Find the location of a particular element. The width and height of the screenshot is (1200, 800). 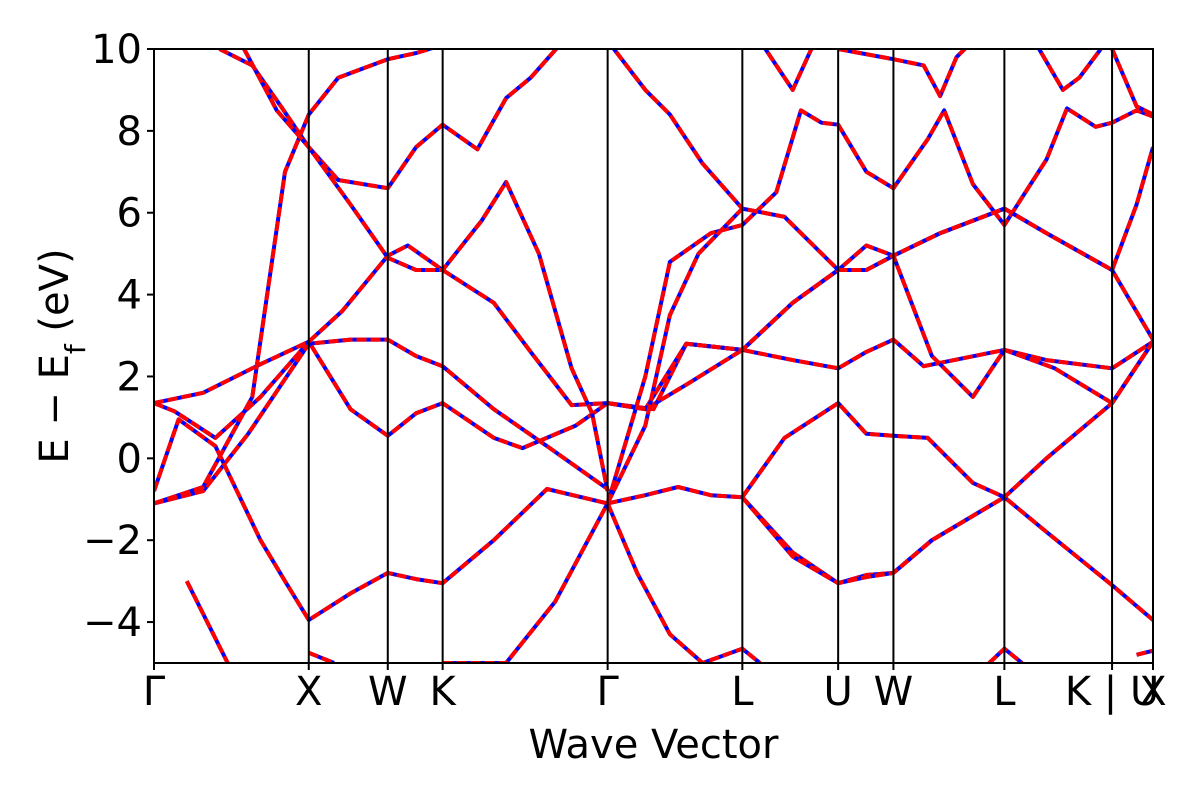

x-tick-label: K | U is located at coordinates (1112, 692).